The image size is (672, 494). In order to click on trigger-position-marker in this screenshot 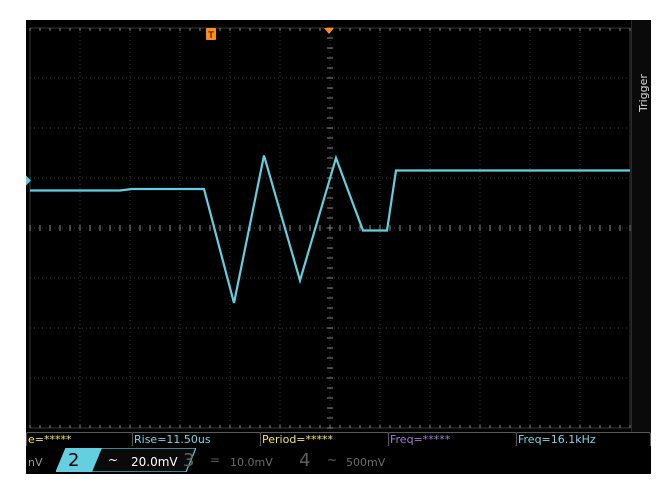, I will do `click(211, 34)`.